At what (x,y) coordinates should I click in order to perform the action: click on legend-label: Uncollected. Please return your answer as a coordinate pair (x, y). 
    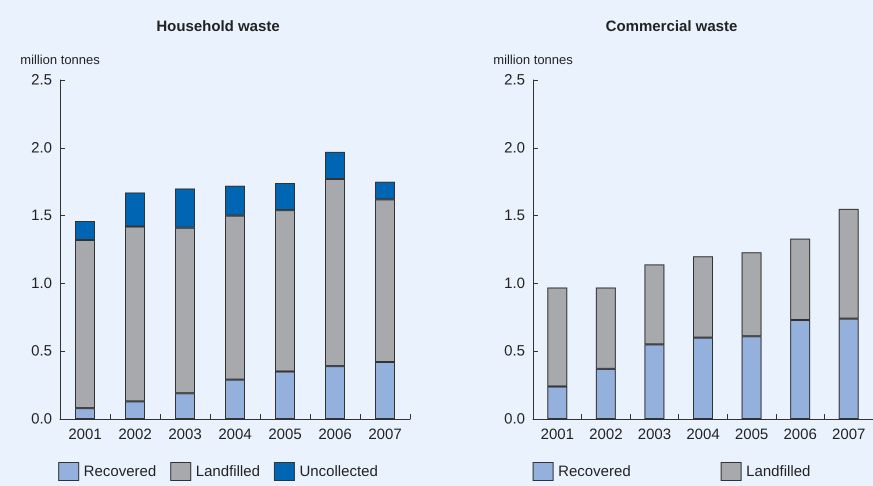
    Looking at the image, I should click on (338, 471).